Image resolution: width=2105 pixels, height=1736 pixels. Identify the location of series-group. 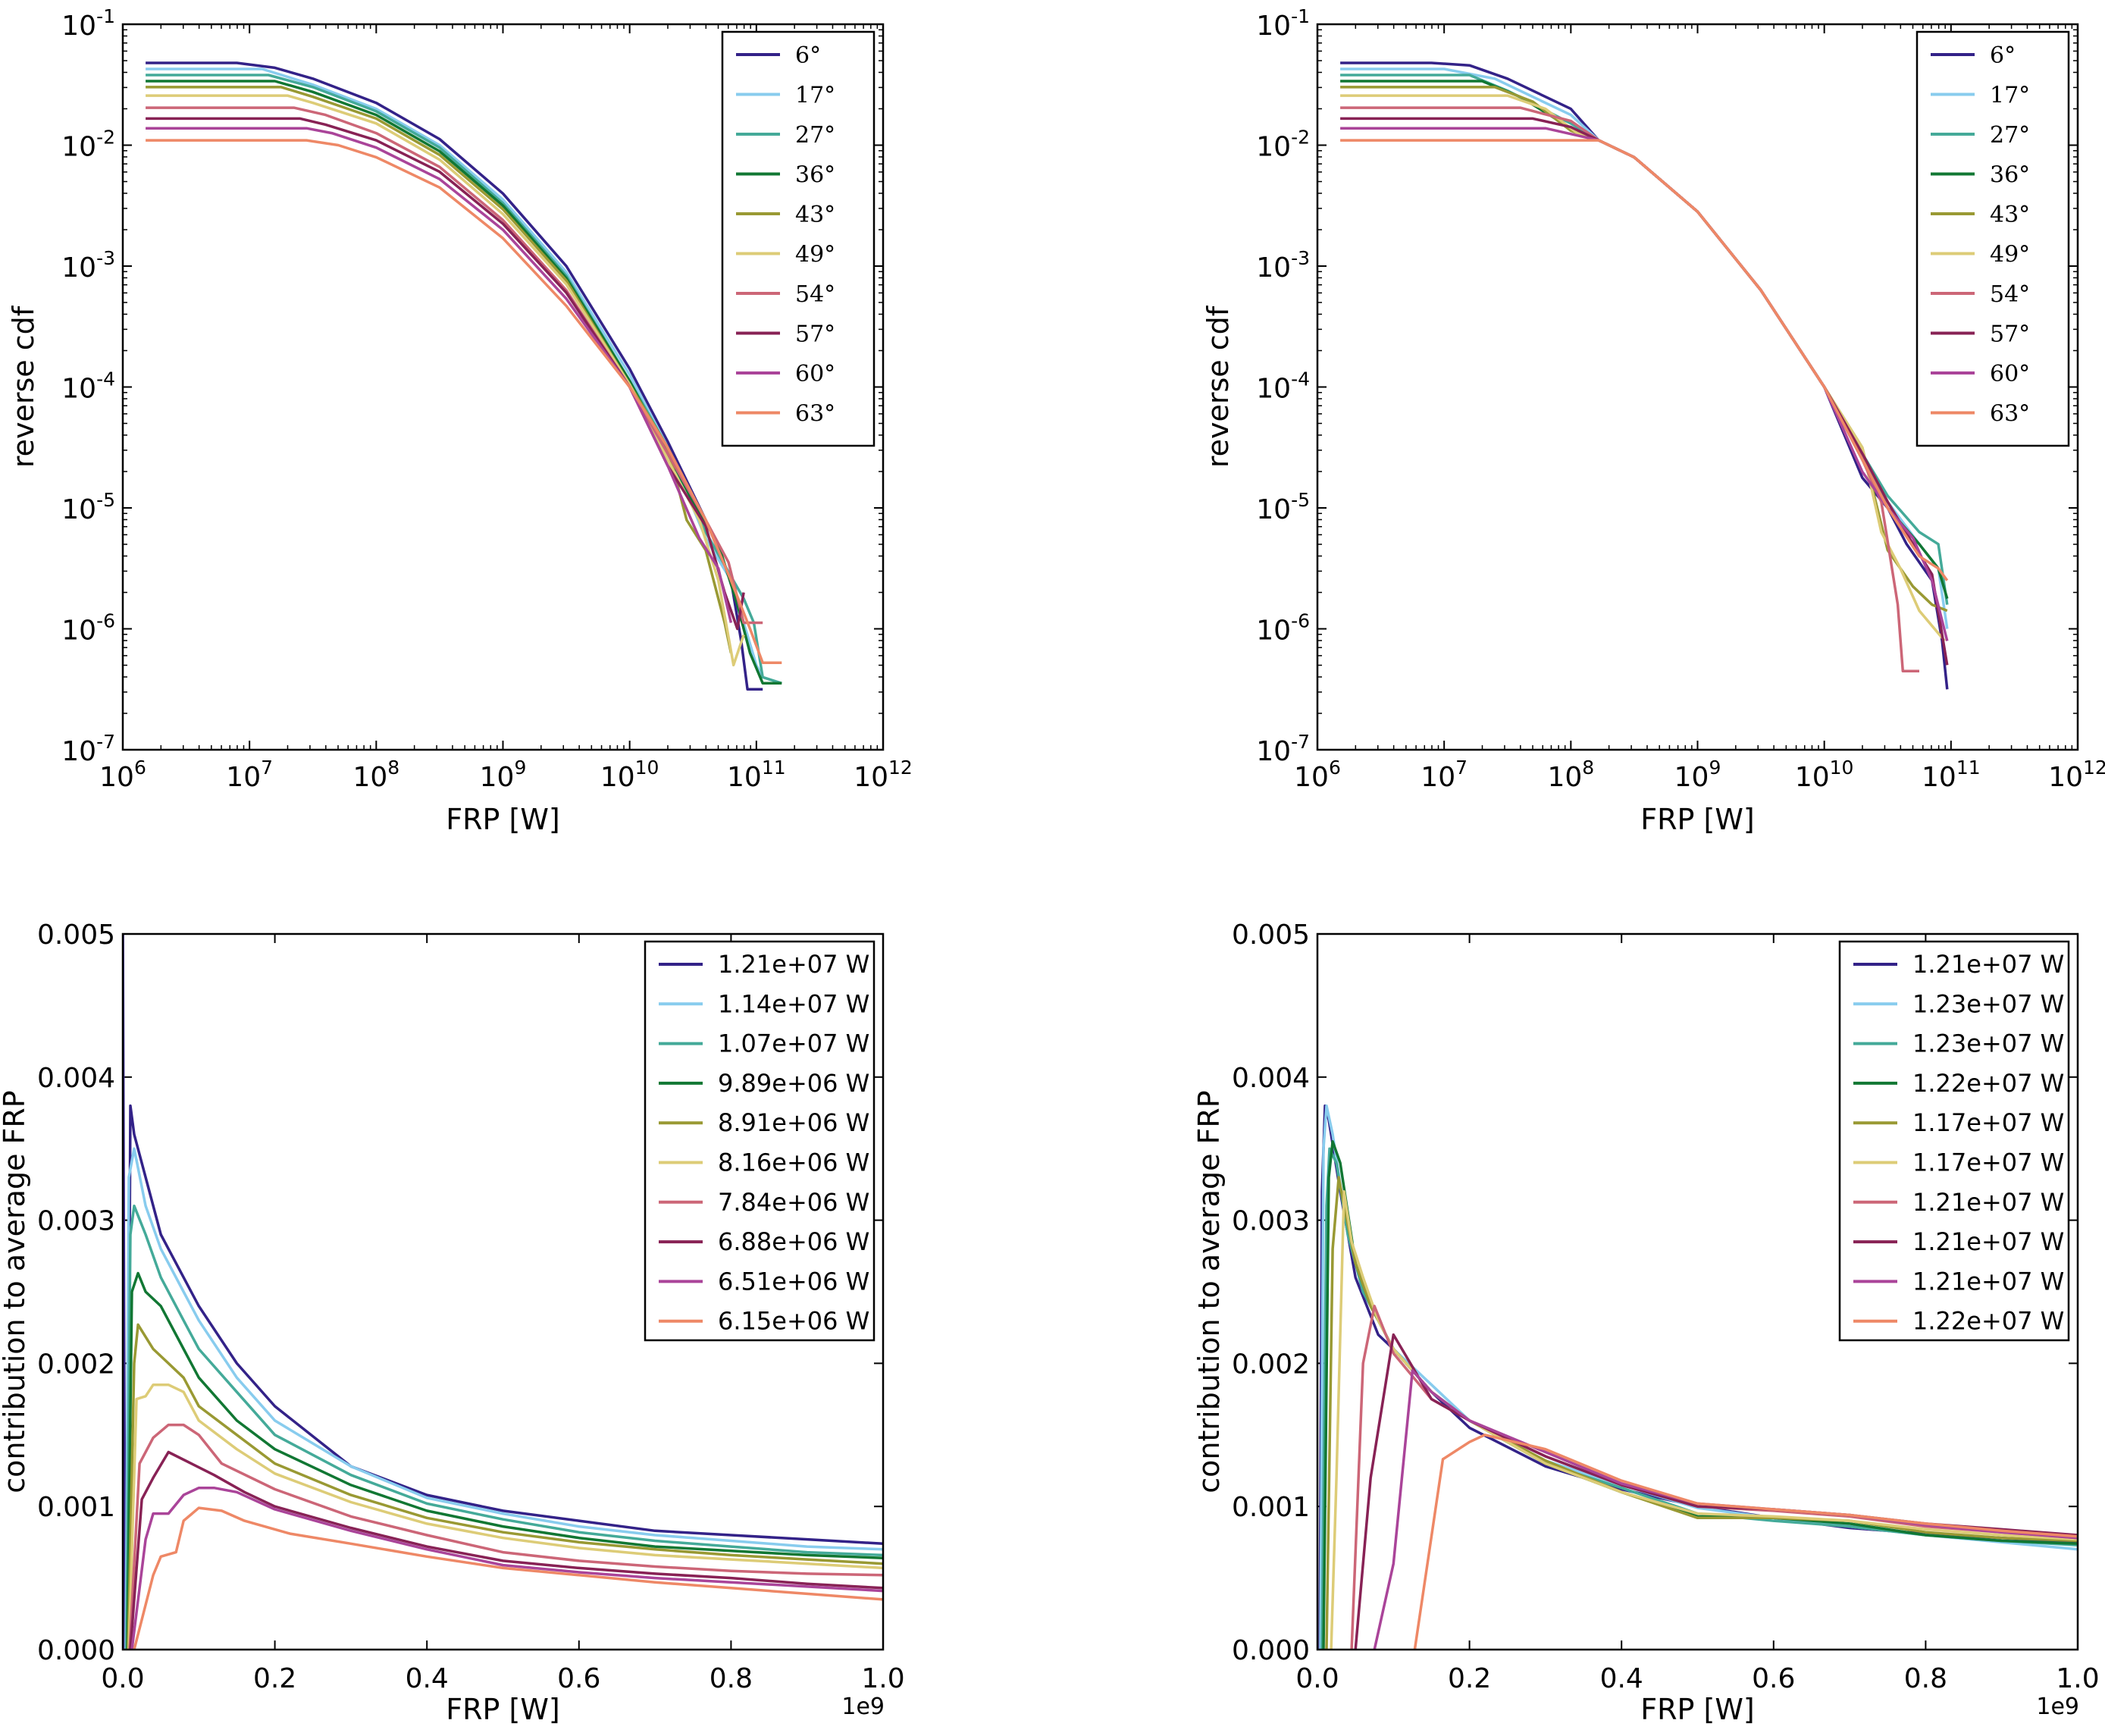
(1644, 375).